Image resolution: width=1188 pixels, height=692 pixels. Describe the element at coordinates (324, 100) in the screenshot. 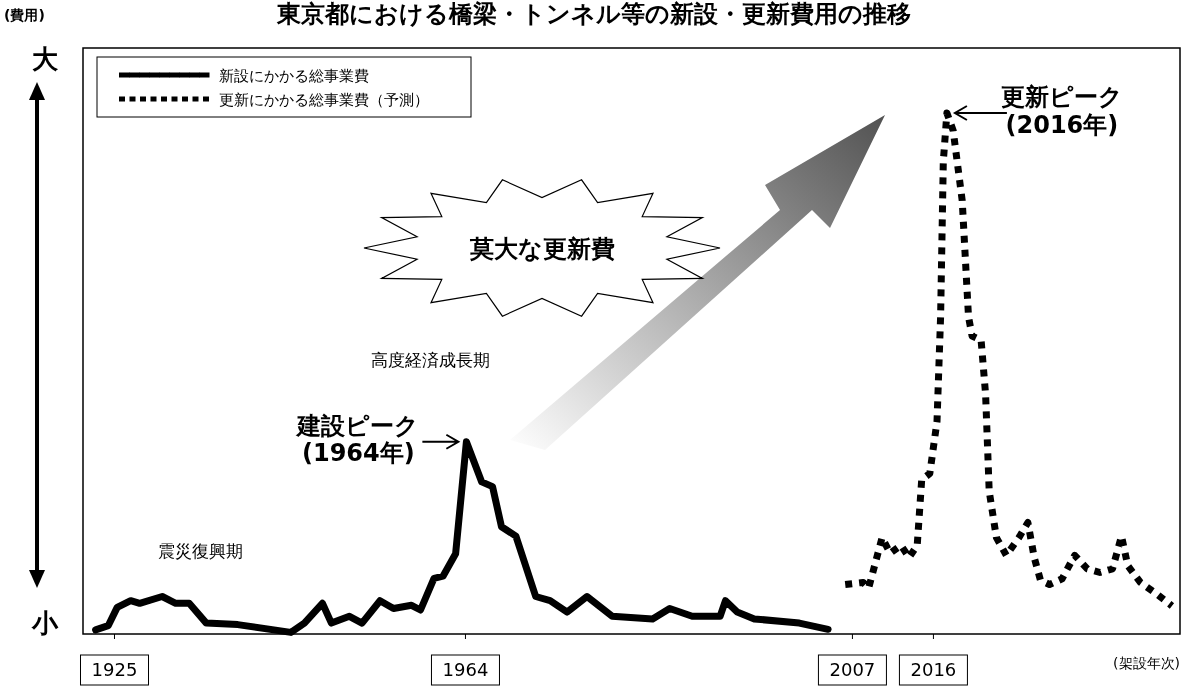

I see `legend-label: 更新にかかる総事業費（予測）` at that location.